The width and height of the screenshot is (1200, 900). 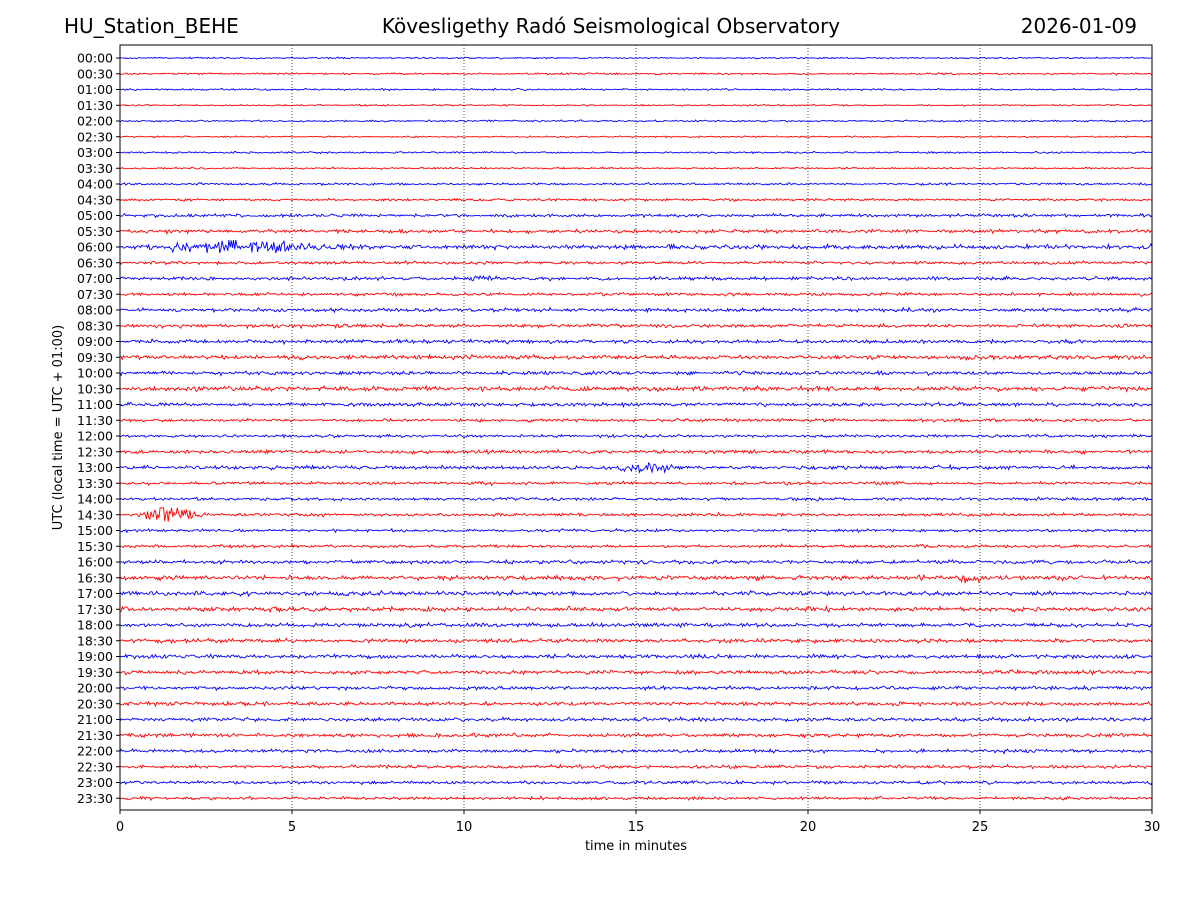 What do you see at coordinates (95, 530) in the screenshot?
I see `y-tick-label-1500: 15:00` at bounding box center [95, 530].